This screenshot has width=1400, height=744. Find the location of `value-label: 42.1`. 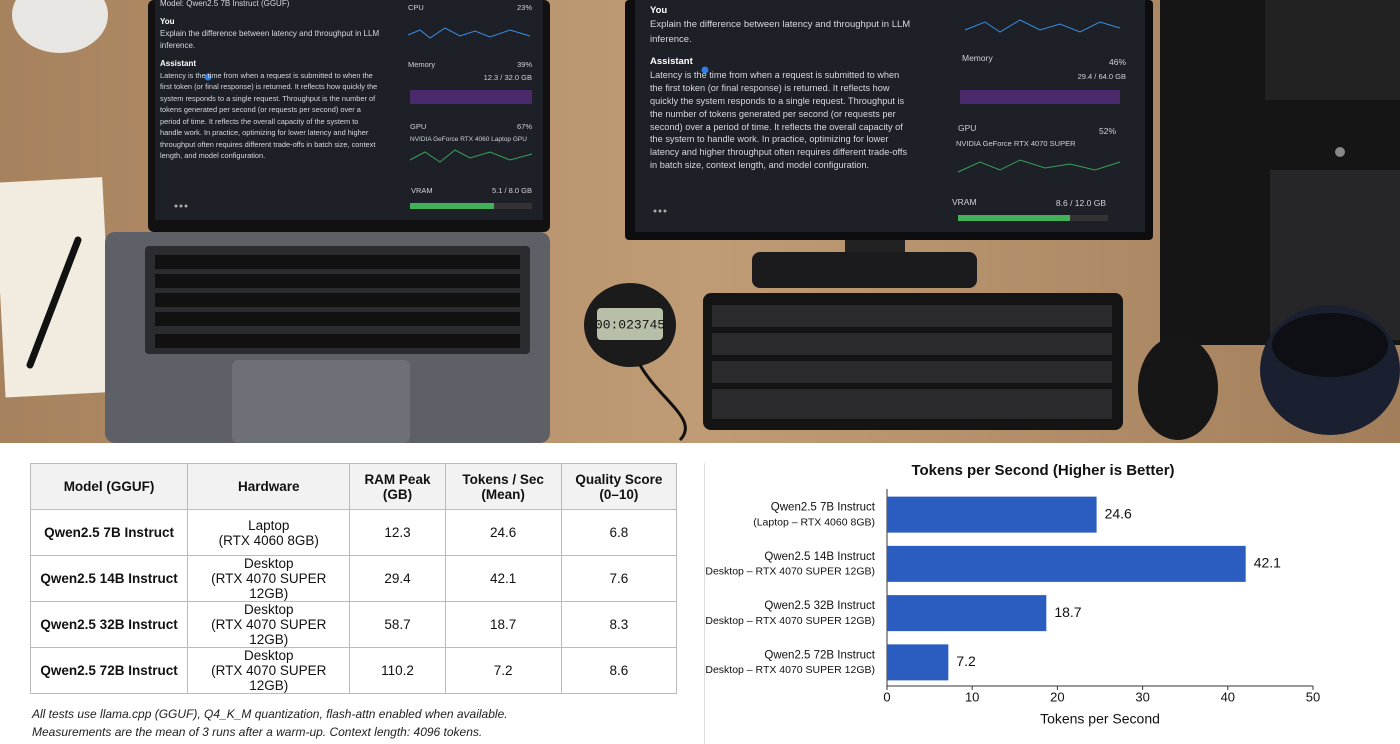

value-label: 42.1 is located at coordinates (1267, 563).